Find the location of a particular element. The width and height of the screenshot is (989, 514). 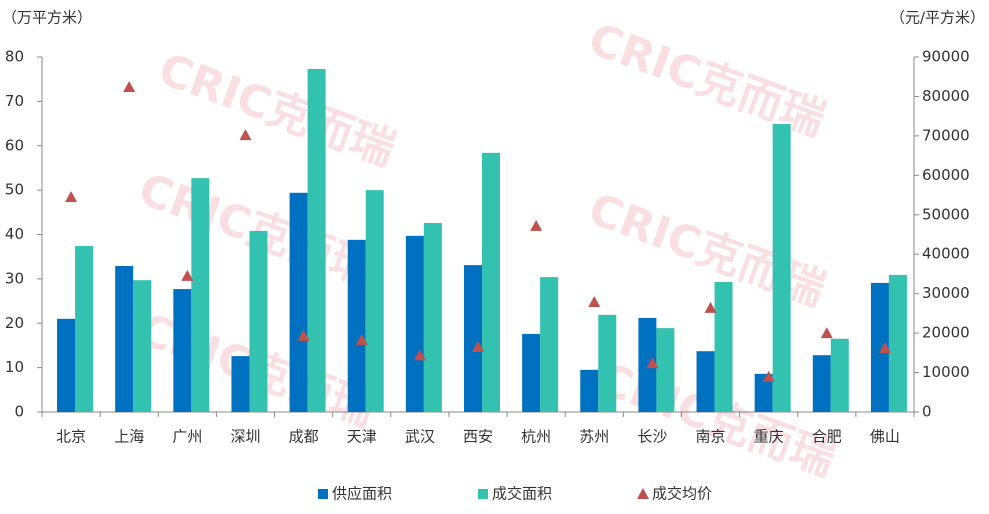

x-tick-label: 成都 is located at coordinates (304, 437).